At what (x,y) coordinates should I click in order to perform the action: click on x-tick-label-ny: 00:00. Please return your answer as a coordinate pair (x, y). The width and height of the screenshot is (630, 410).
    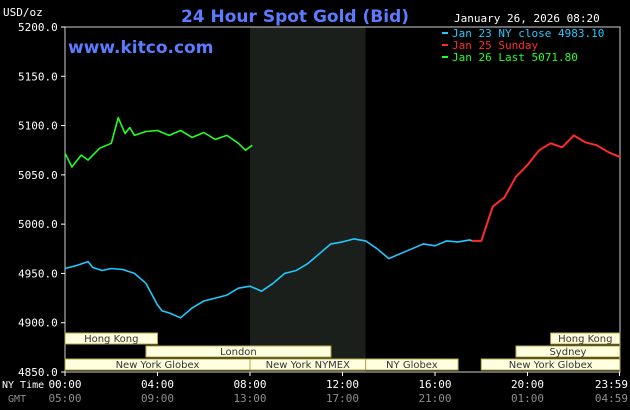
    Looking at the image, I should click on (64, 384).